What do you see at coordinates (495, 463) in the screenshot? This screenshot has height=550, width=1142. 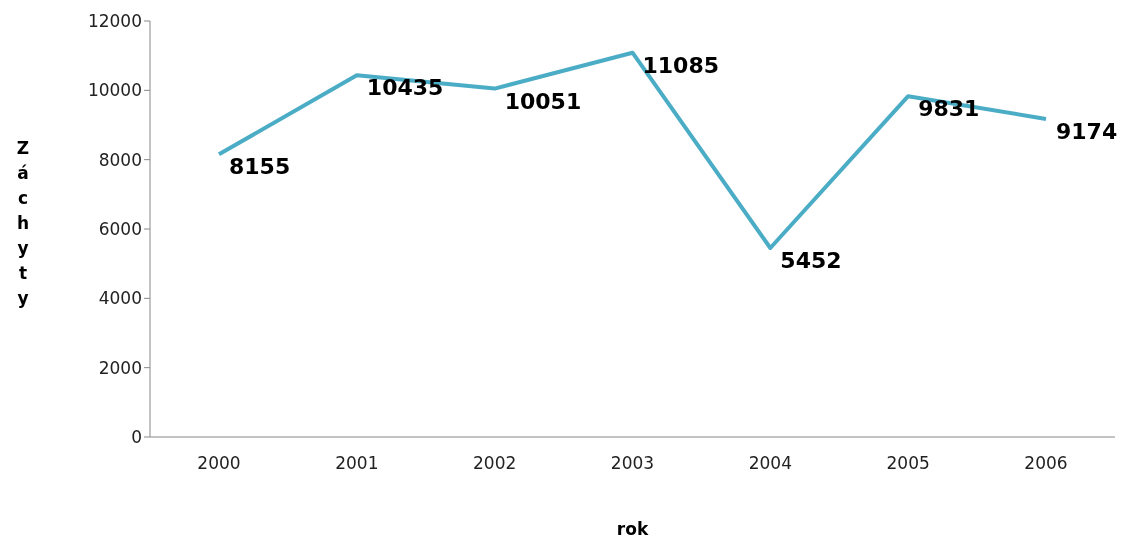 I see `x-tick-label: 2002` at bounding box center [495, 463].